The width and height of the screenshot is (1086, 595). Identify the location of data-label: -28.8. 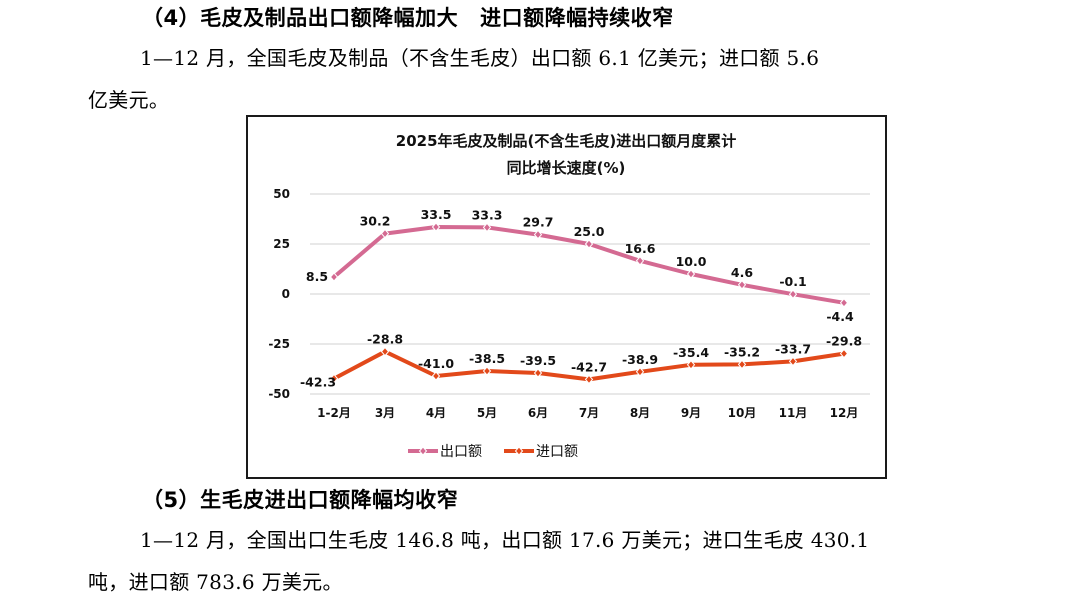
(385, 339).